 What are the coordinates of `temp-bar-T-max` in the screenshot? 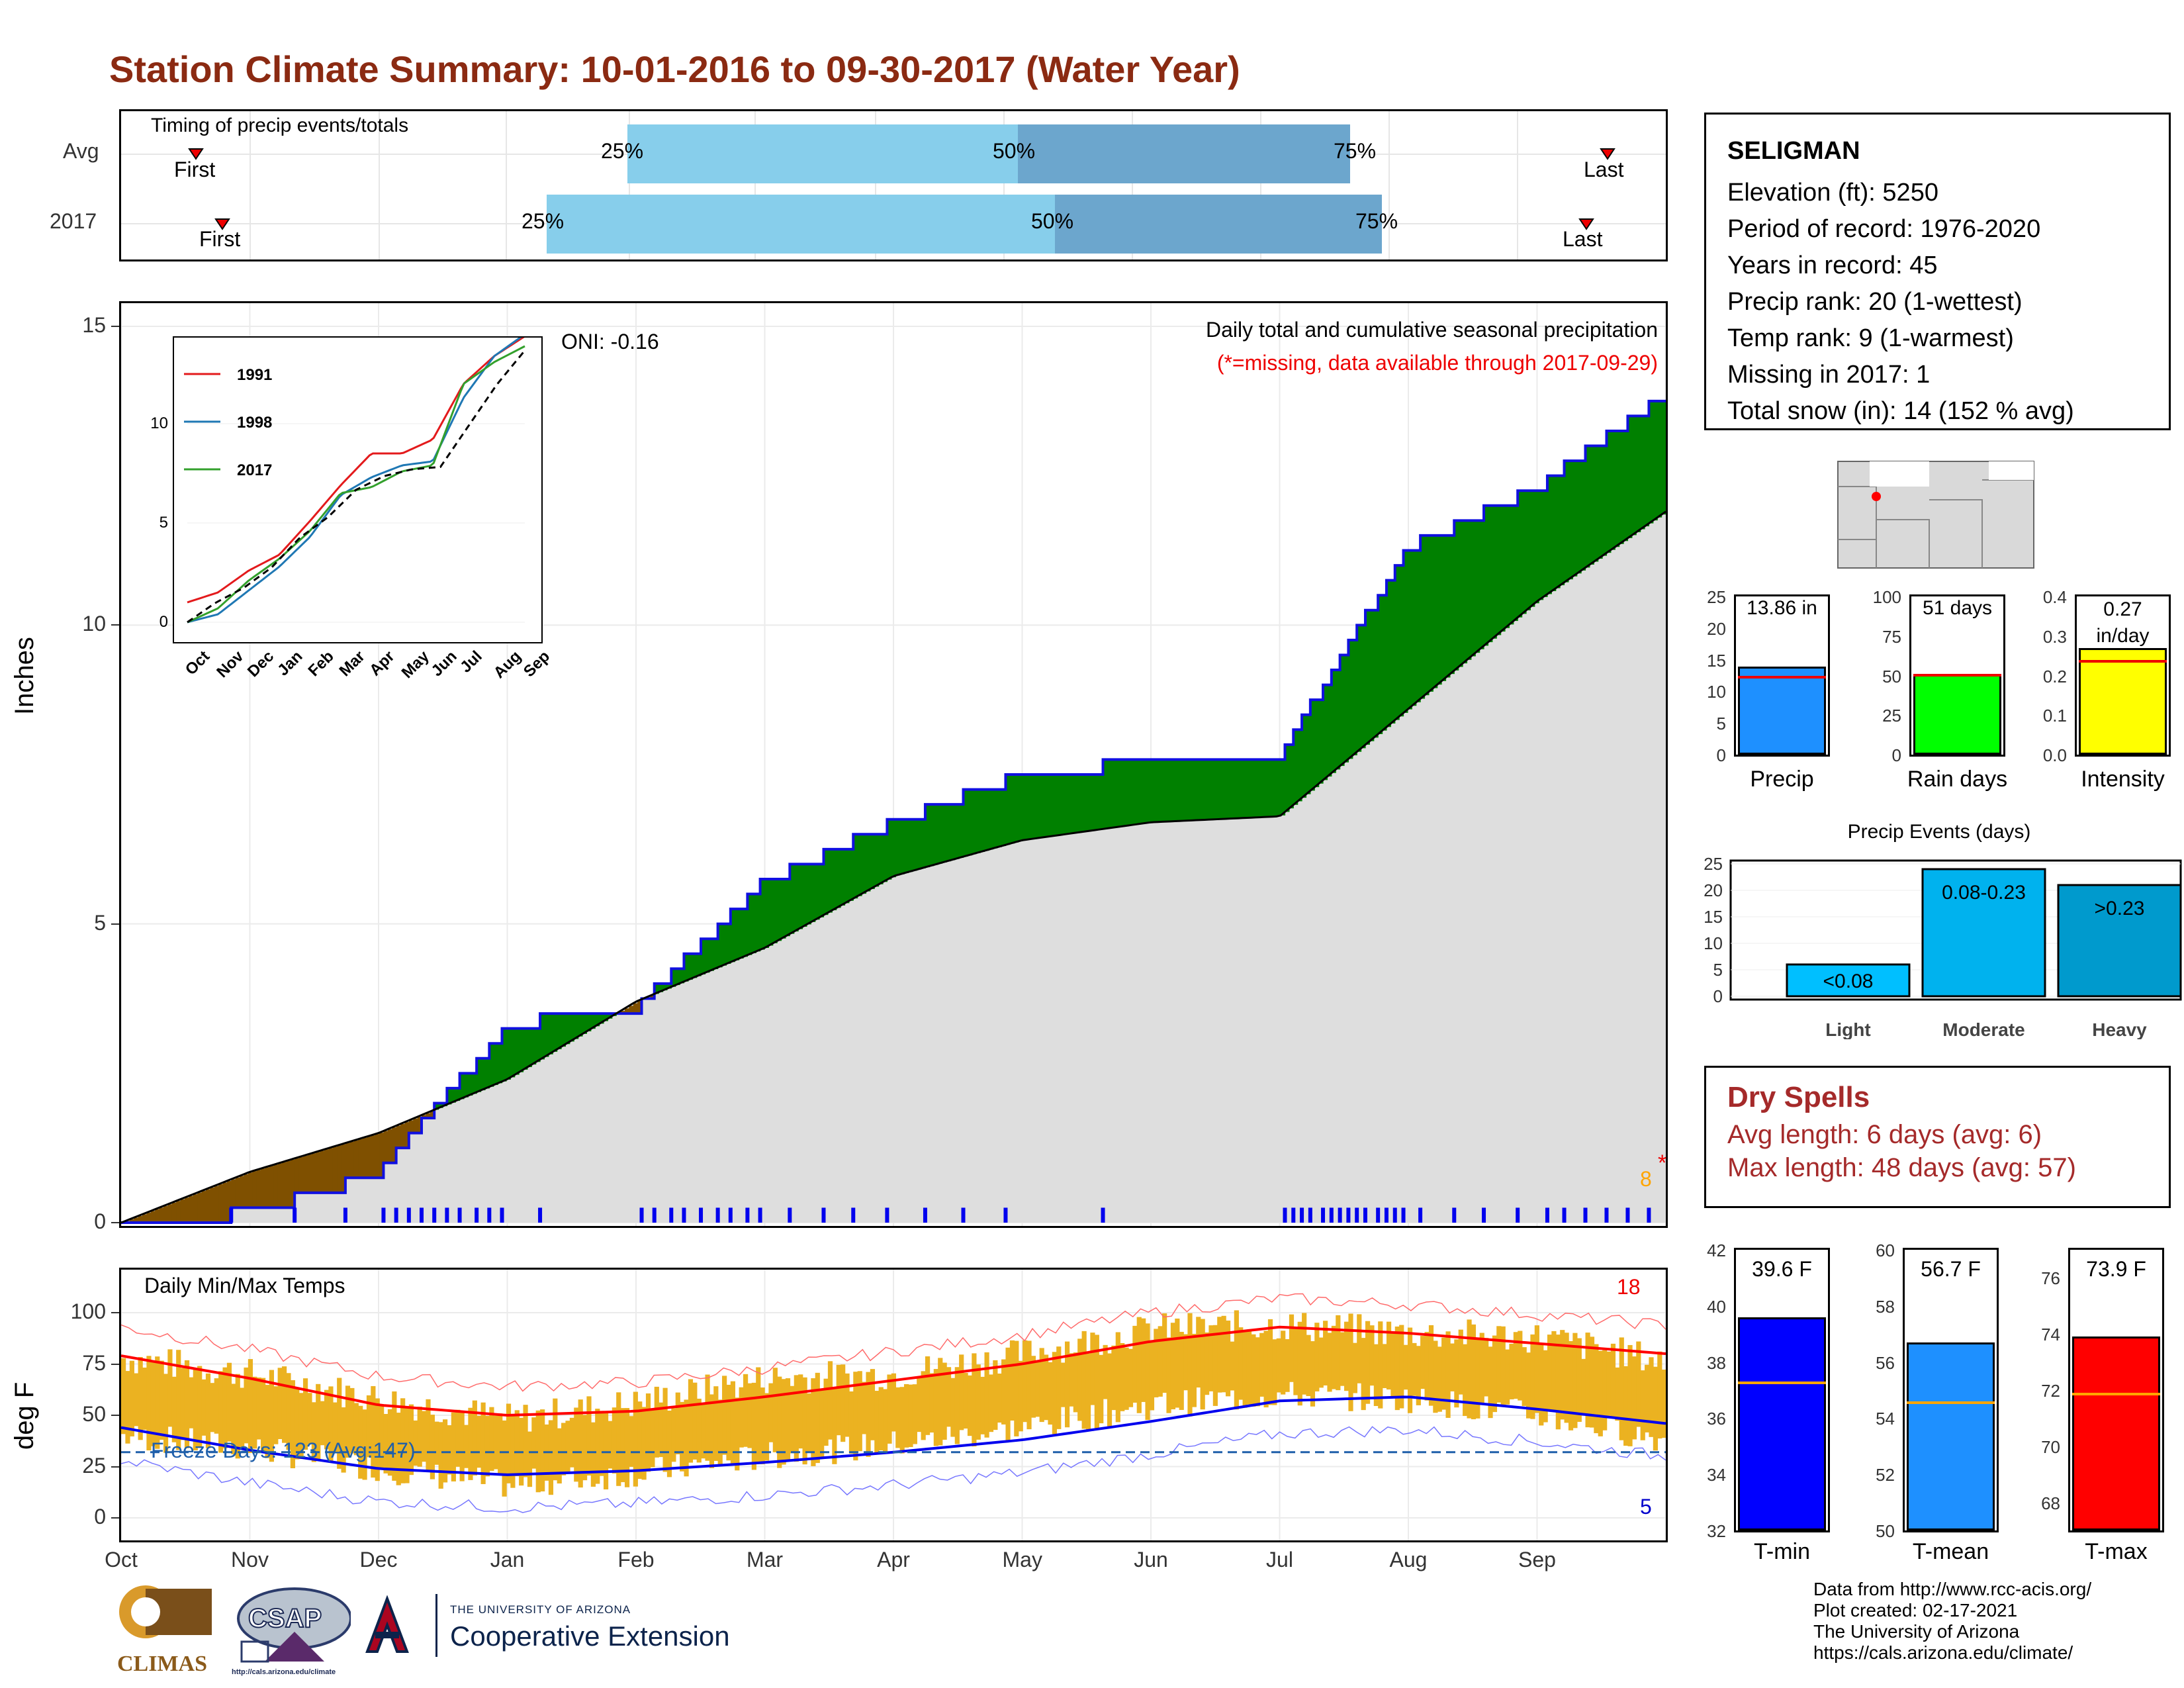 It's located at (2116, 1433).